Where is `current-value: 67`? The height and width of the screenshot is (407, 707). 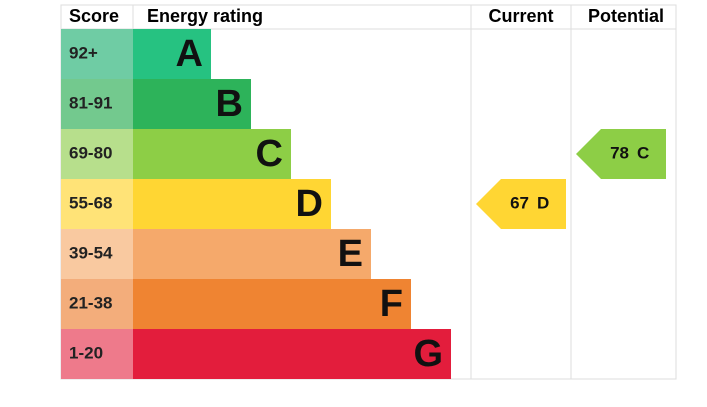
current-value: 67 is located at coordinates (519, 202).